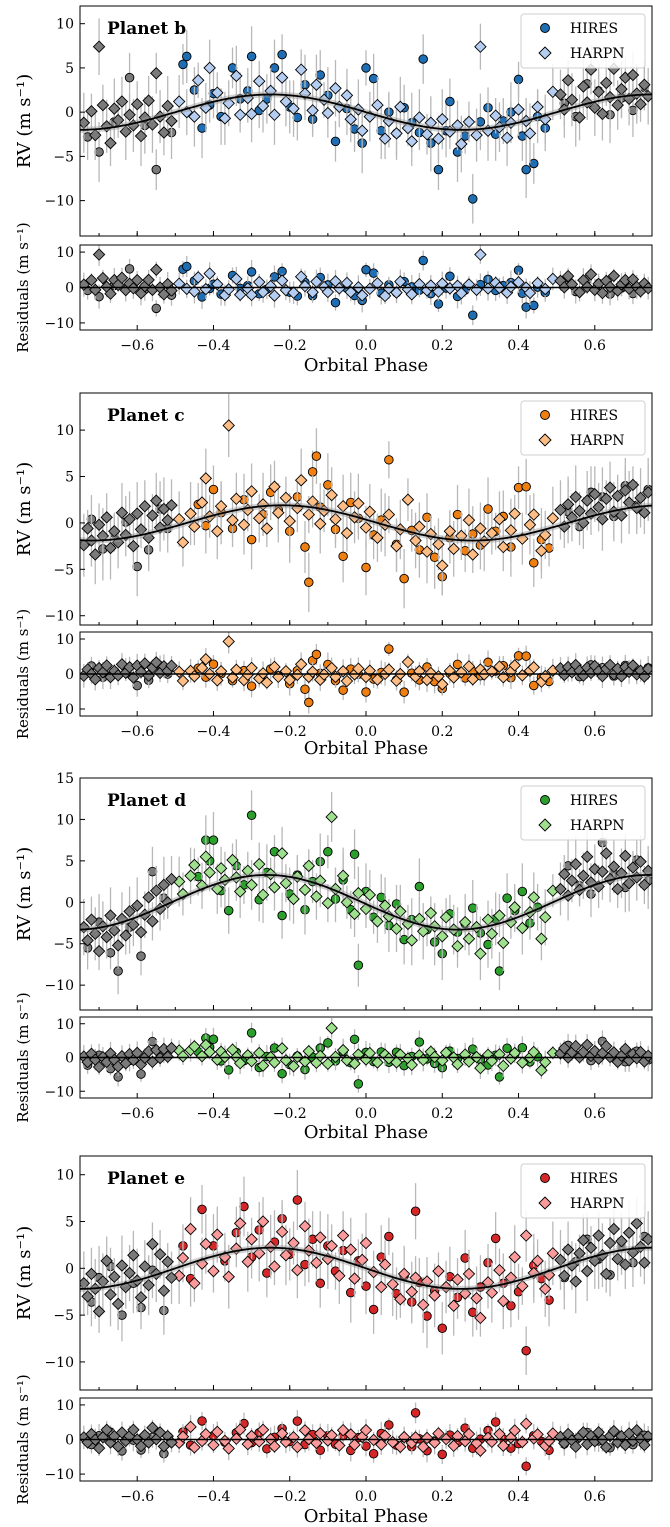  What do you see at coordinates (146, 29) in the screenshot?
I see `panel-title: Planet b` at bounding box center [146, 29].